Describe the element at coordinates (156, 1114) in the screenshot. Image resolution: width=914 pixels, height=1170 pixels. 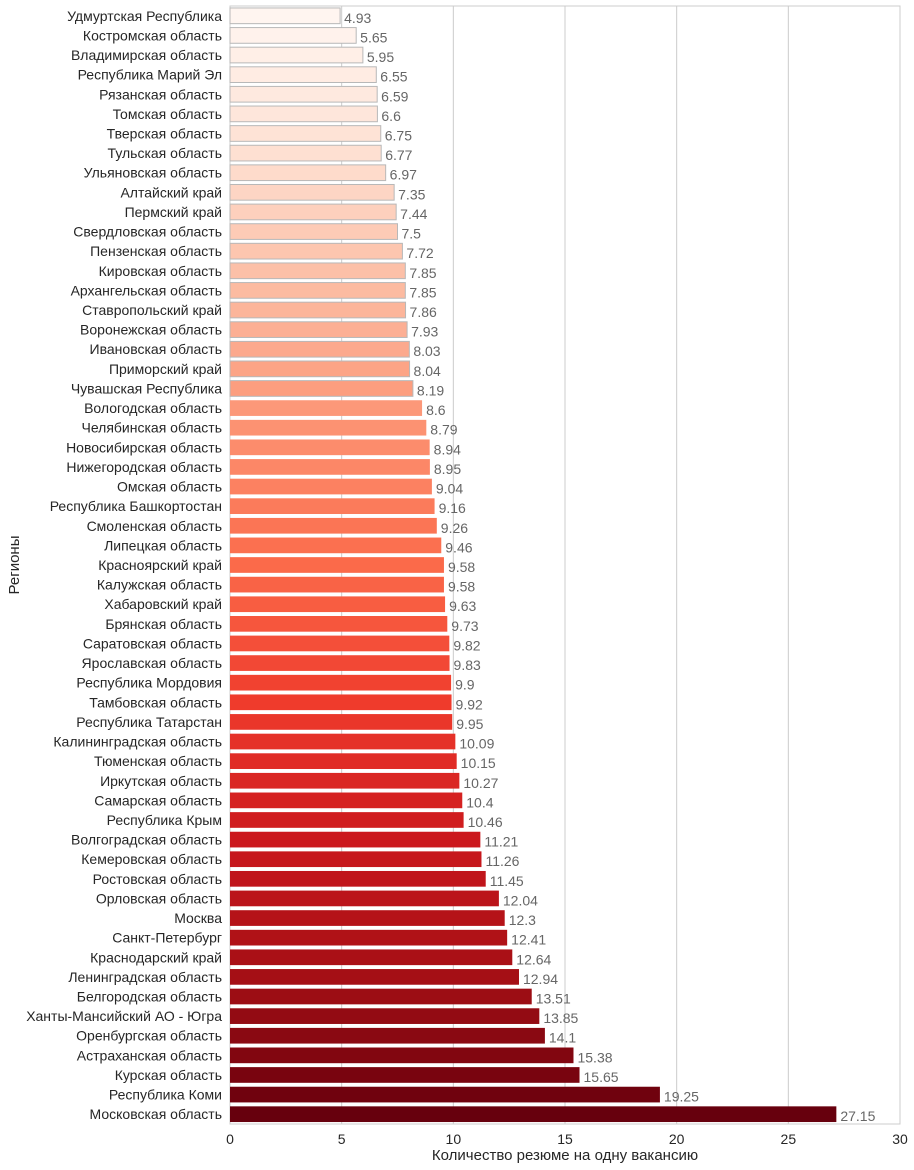
I see `y-tick-label: Московская область` at that location.